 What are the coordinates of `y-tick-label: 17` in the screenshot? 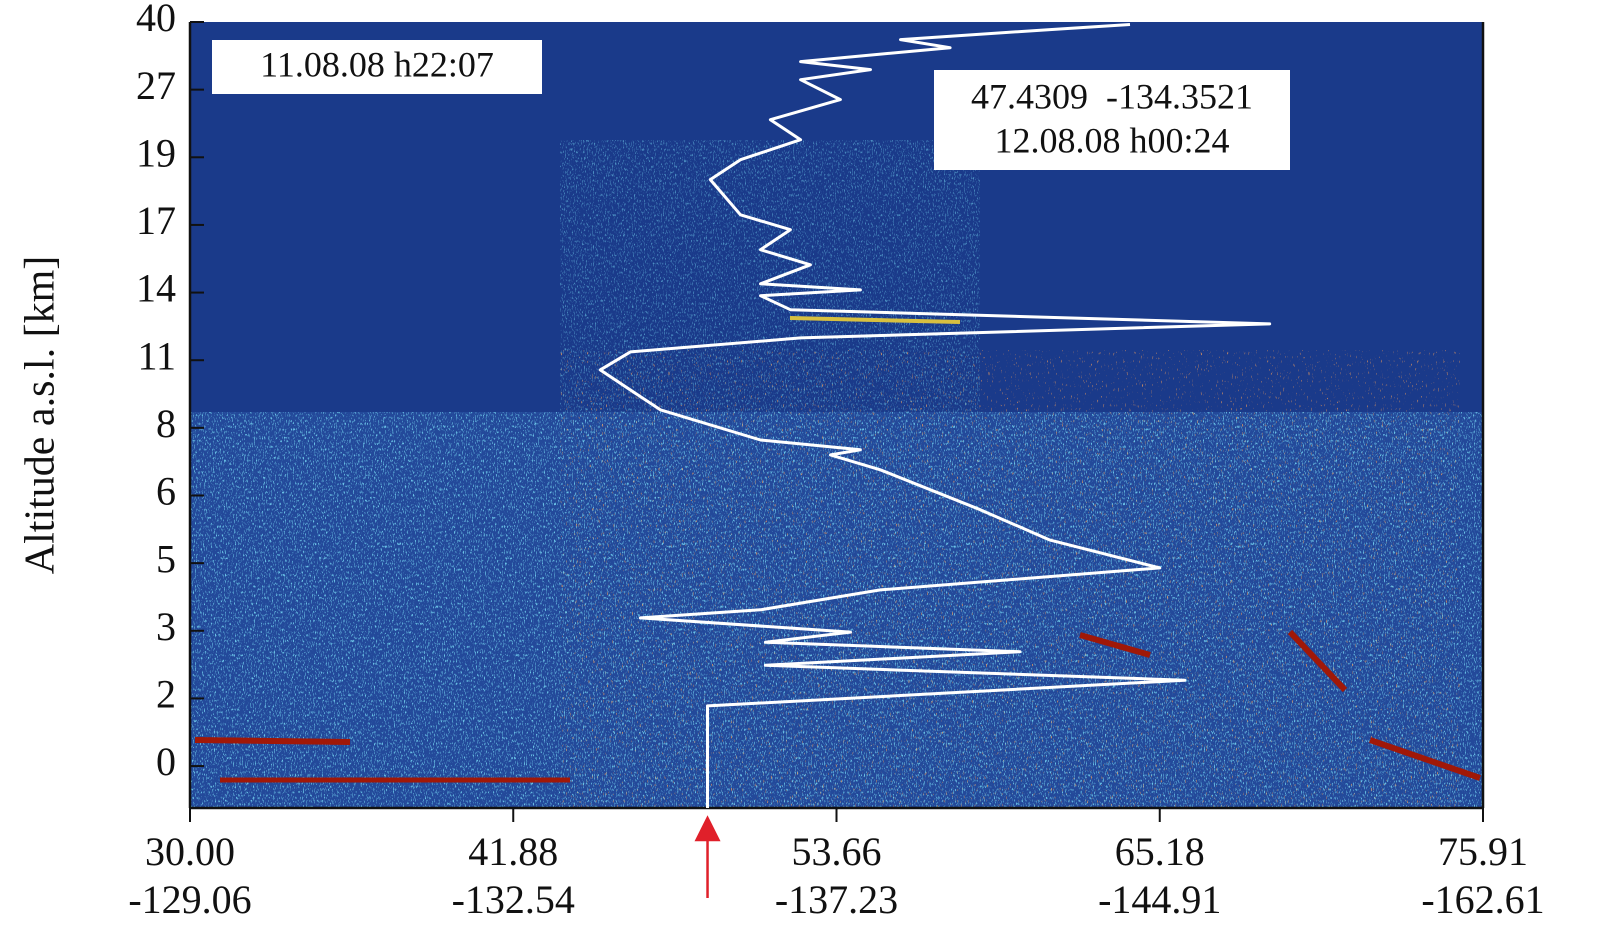 It's located at (156, 220).